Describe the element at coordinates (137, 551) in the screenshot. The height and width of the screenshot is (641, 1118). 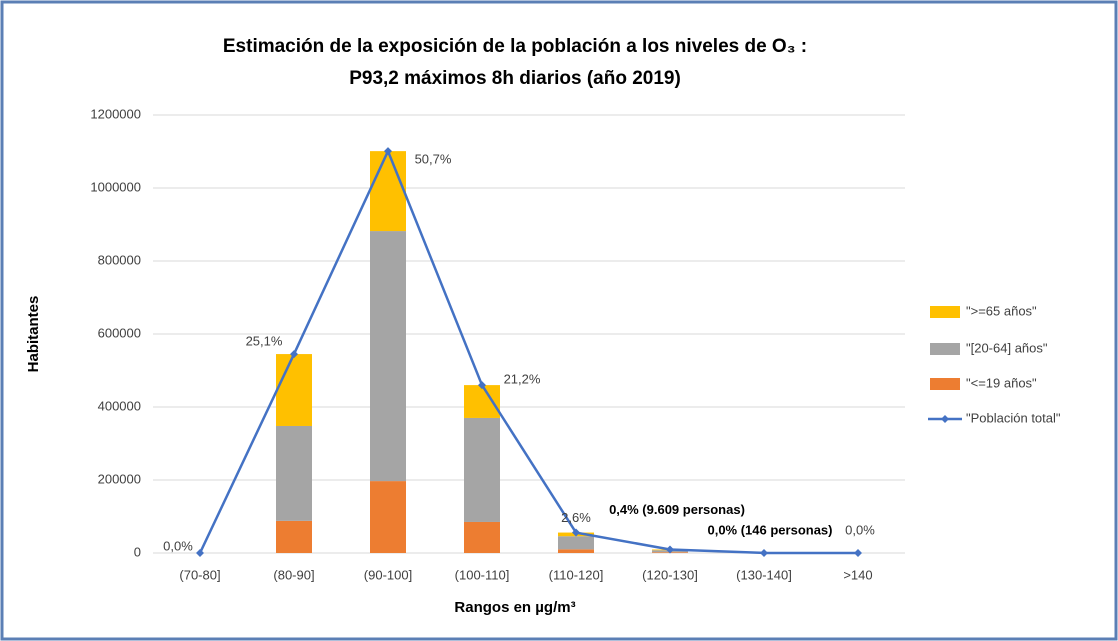
I see `y-tick-label: 0` at that location.